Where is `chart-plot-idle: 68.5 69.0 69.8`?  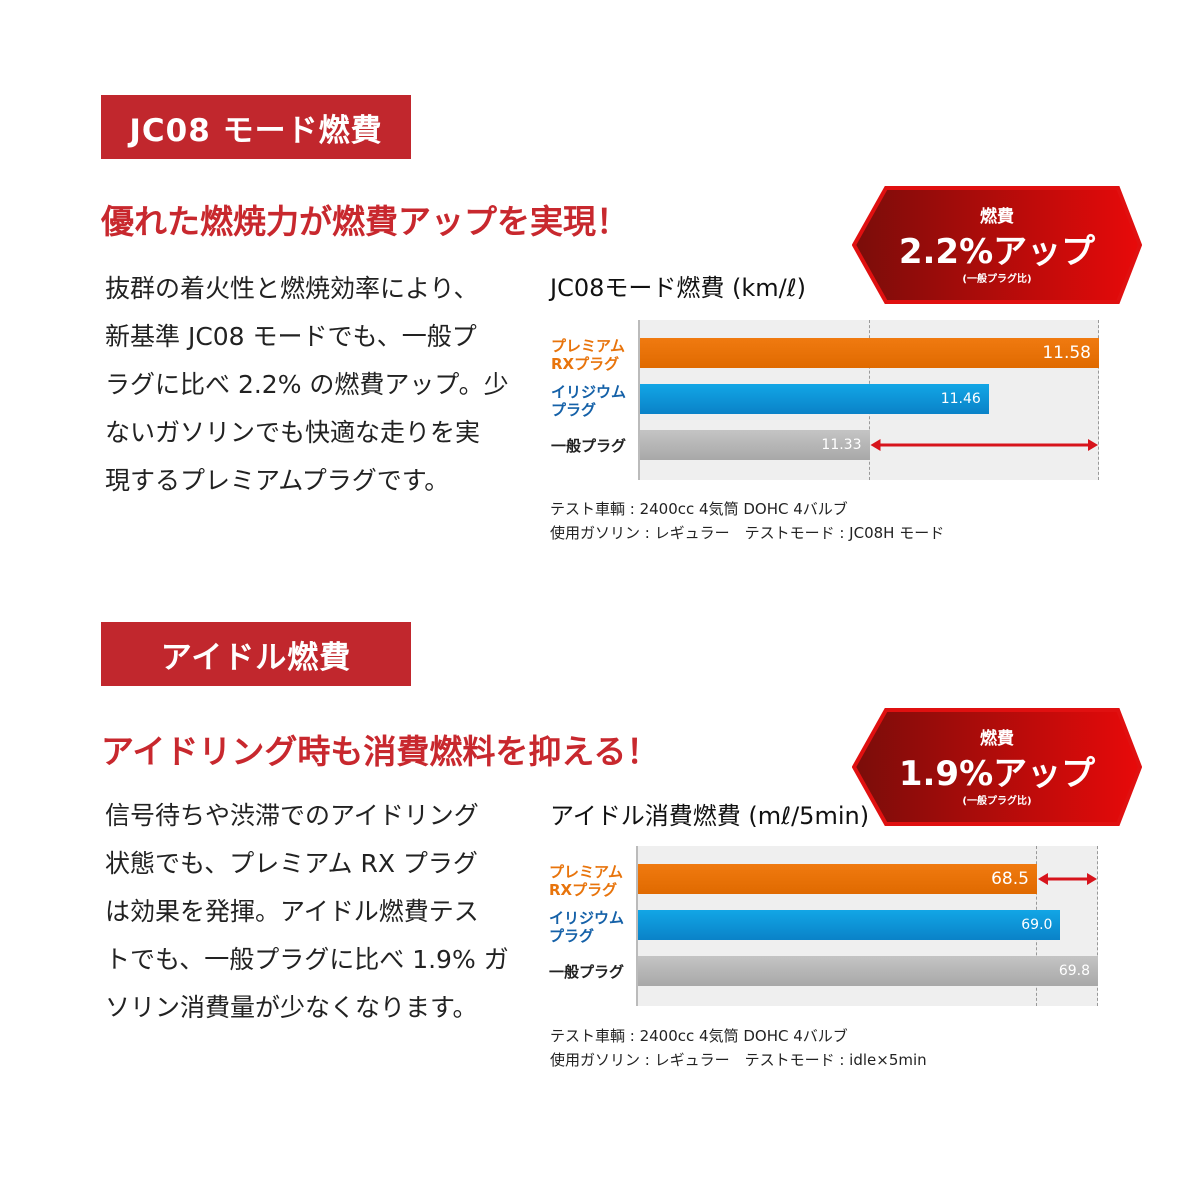 chart-plot-idle: 68.5 69.0 69.8 is located at coordinates (867, 926).